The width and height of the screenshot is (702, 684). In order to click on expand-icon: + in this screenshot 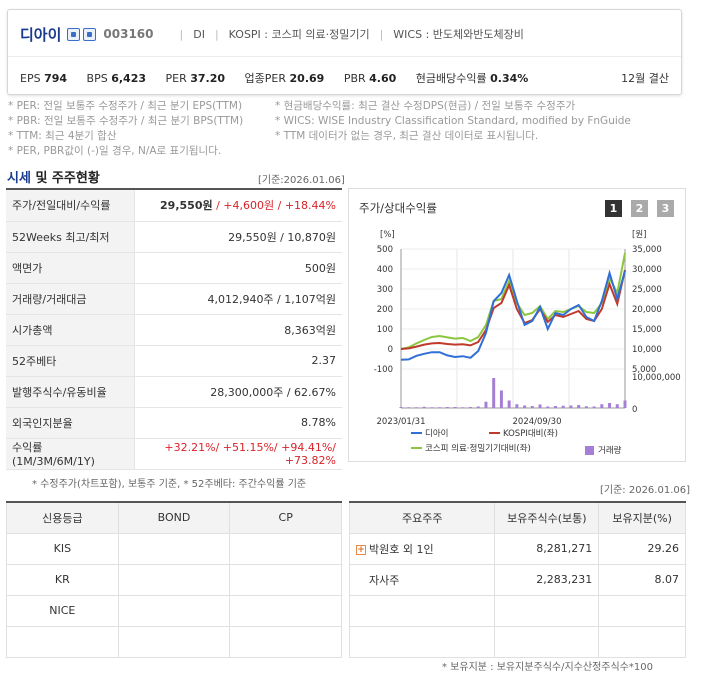, I will do `click(361, 549)`.